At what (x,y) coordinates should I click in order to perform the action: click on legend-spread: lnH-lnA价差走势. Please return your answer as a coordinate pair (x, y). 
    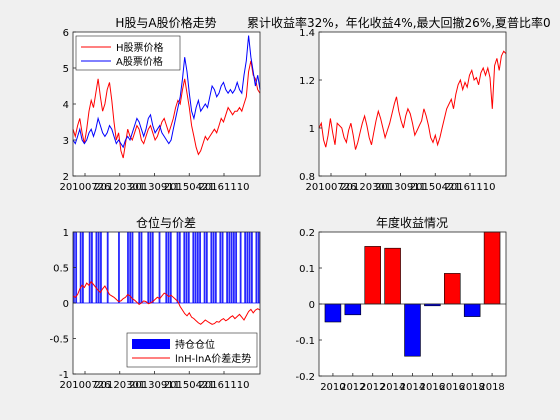
    Looking at the image, I should click on (213, 358).